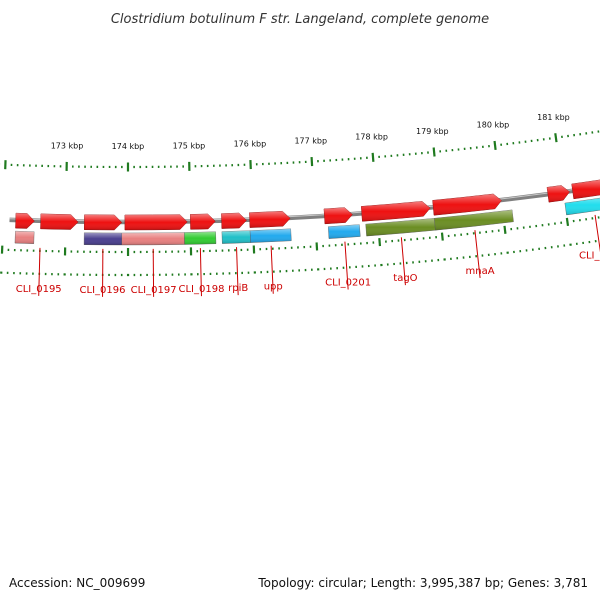 The image size is (600, 600). I want to click on gene-label: CLI_0204, so click(589, 255).